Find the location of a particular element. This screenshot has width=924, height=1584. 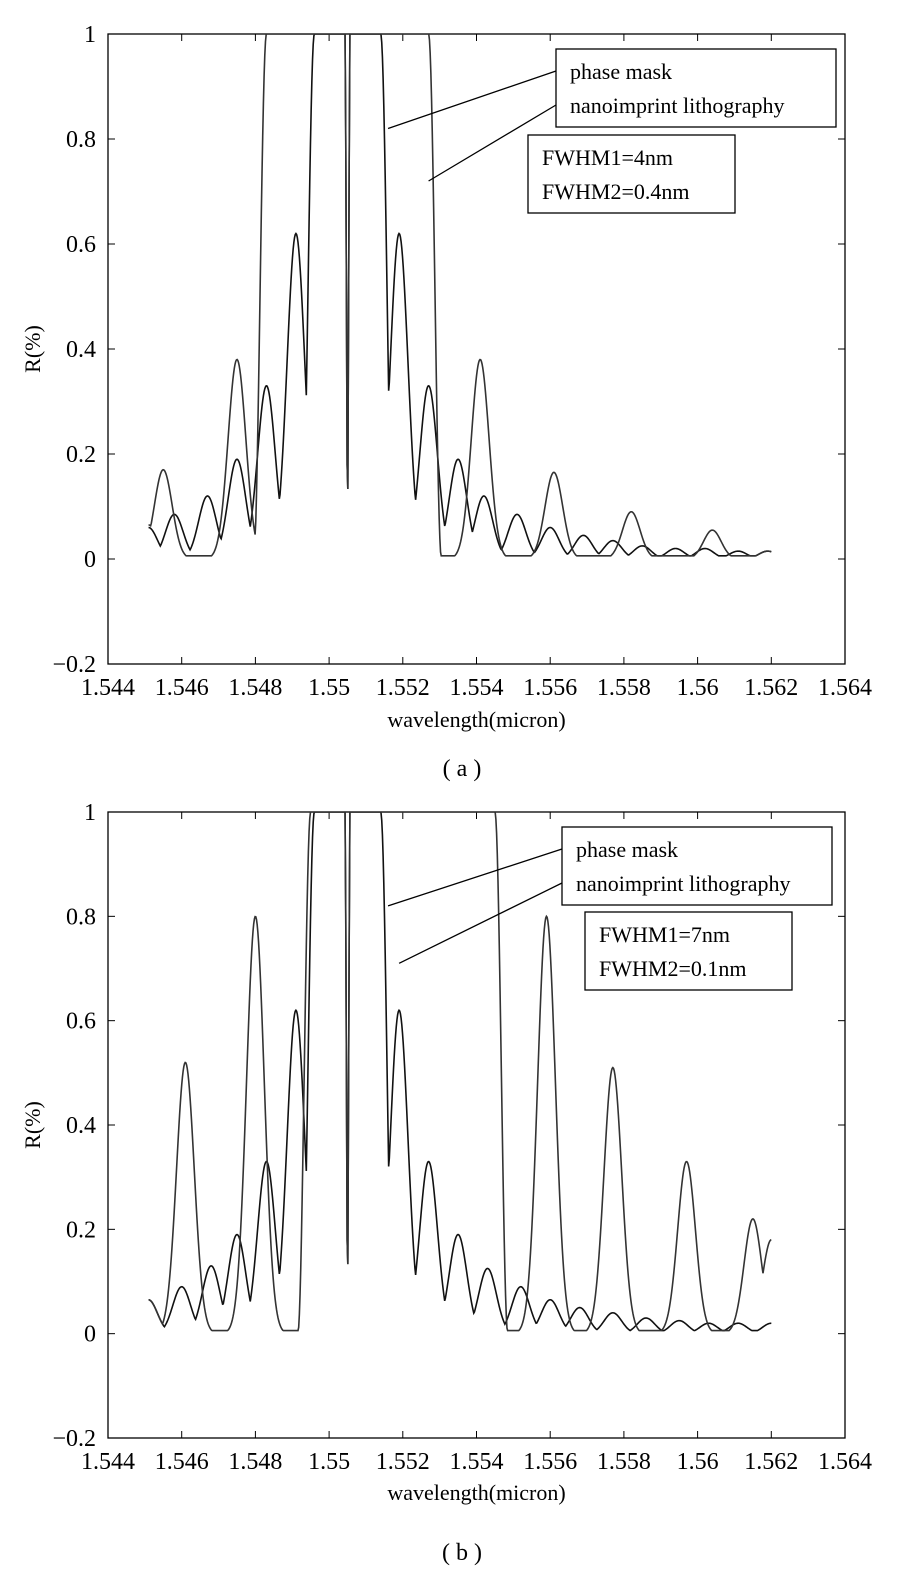

annotation-text: FWHM2=0.4nm is located at coordinates (615, 191).